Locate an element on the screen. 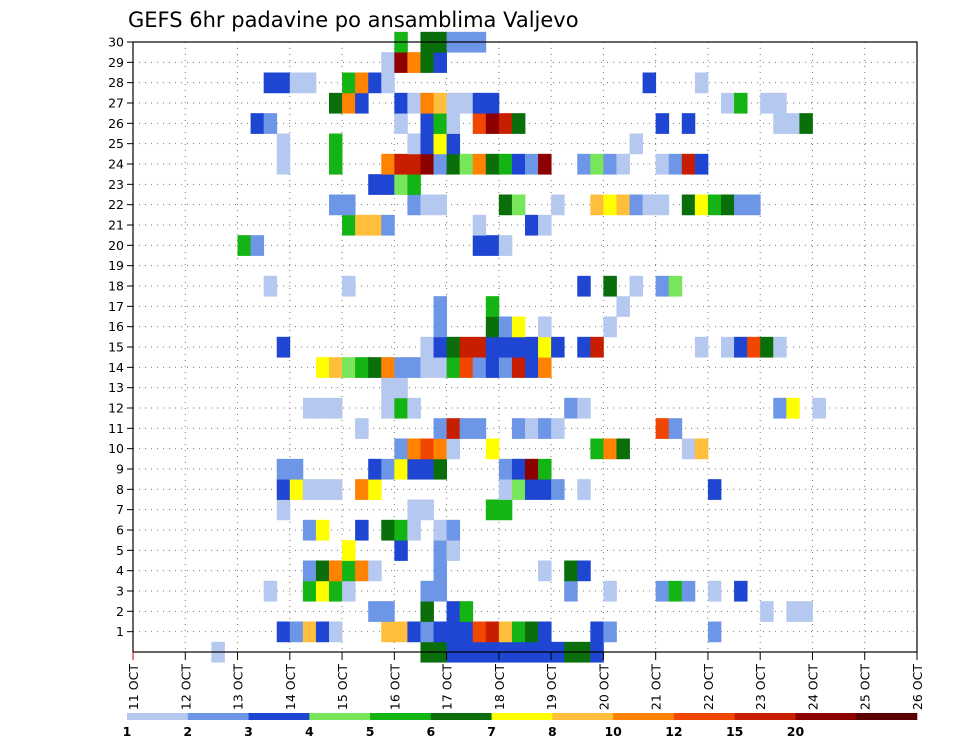 Image resolution: width=960 pixels, height=742 pixels. legend-label: 6 is located at coordinates (430, 731).